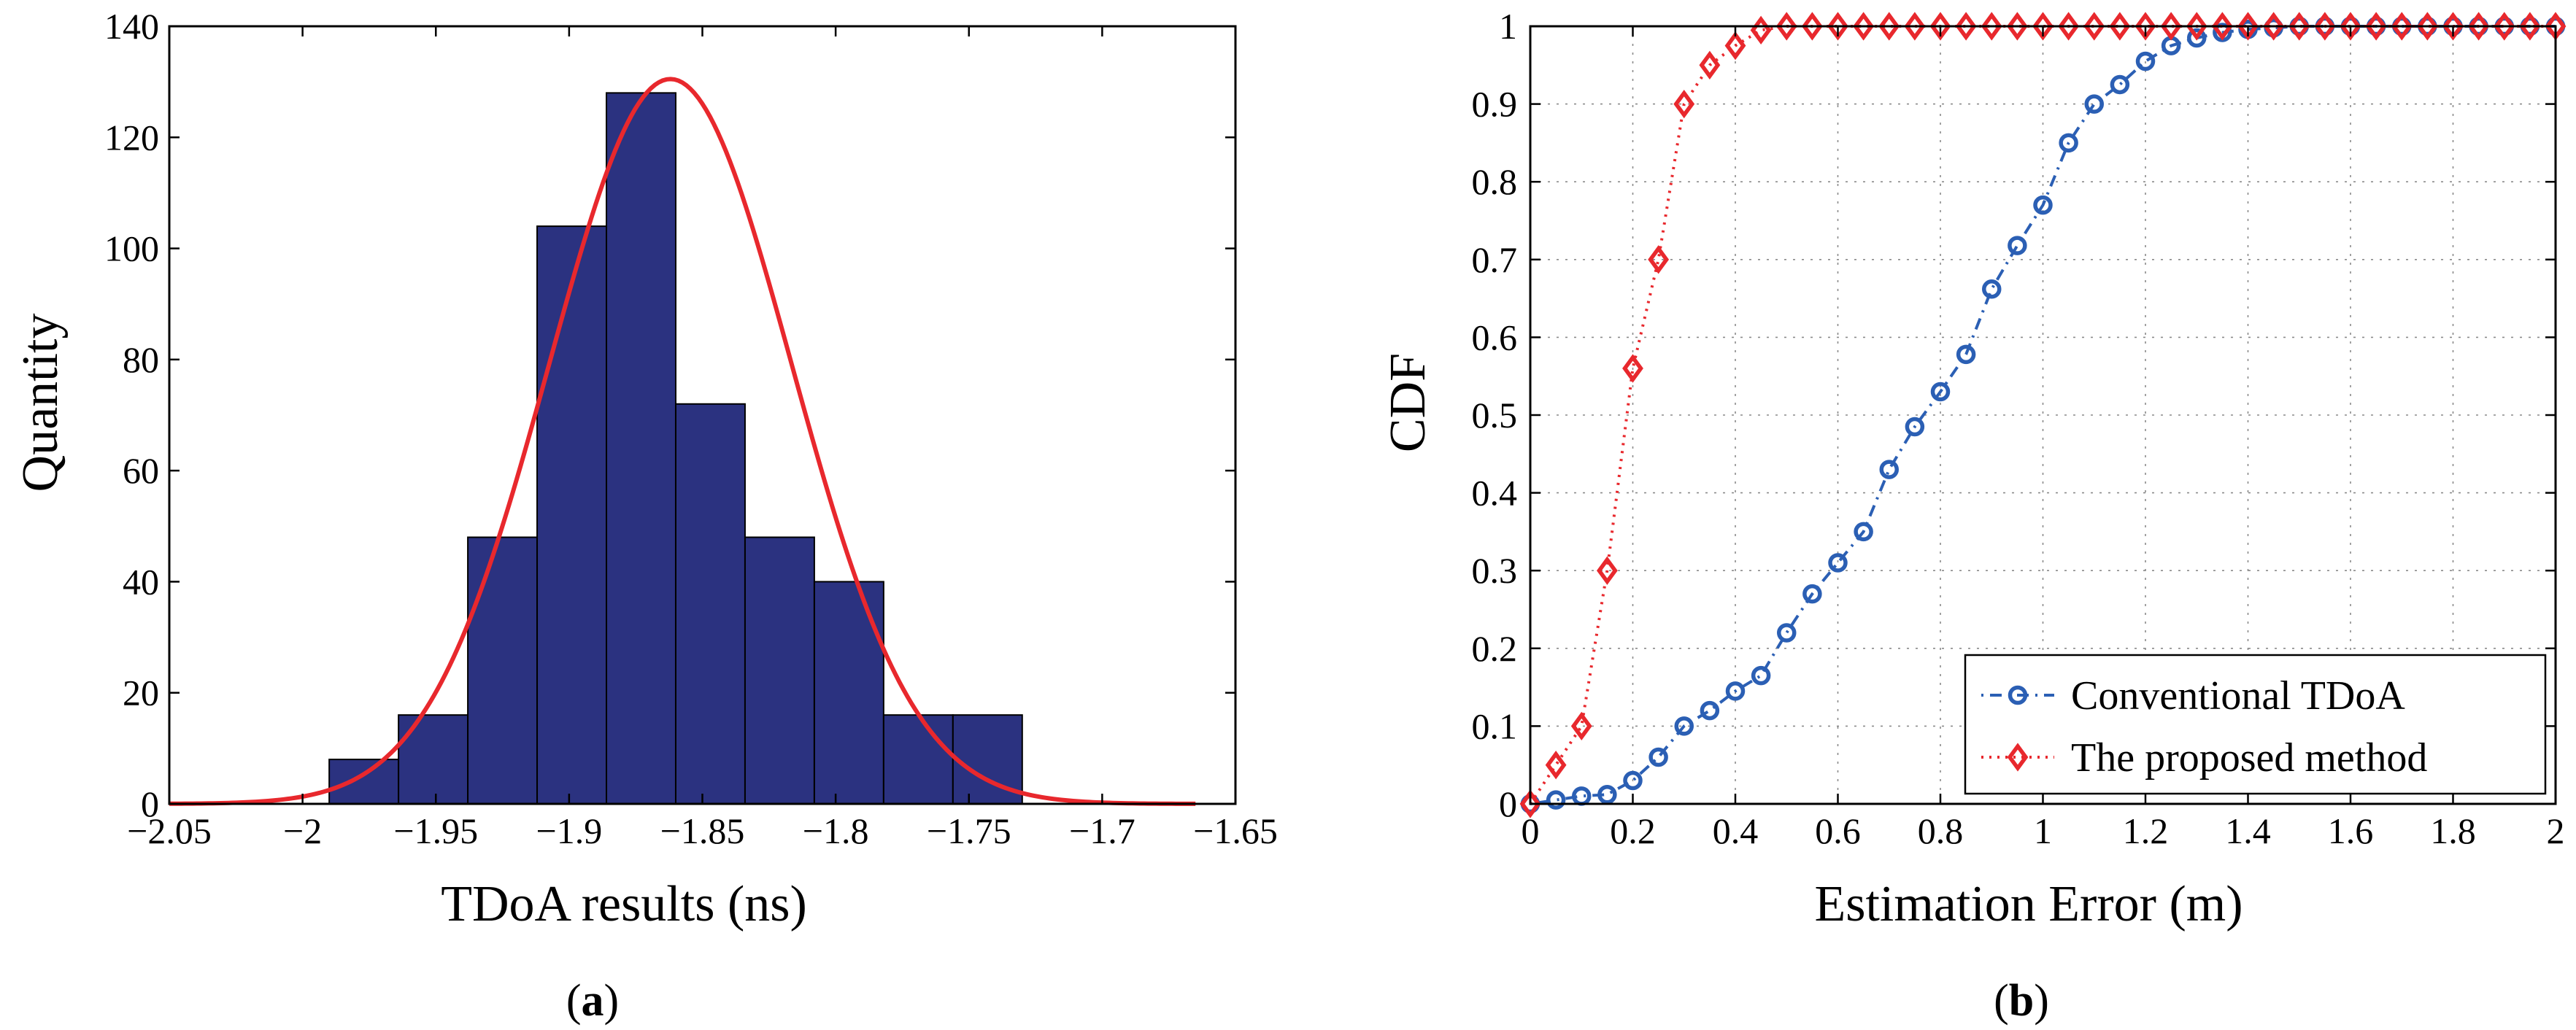 Image resolution: width=2576 pixels, height=1030 pixels. I want to click on y-tick-label: 0.6, so click(1495, 337).